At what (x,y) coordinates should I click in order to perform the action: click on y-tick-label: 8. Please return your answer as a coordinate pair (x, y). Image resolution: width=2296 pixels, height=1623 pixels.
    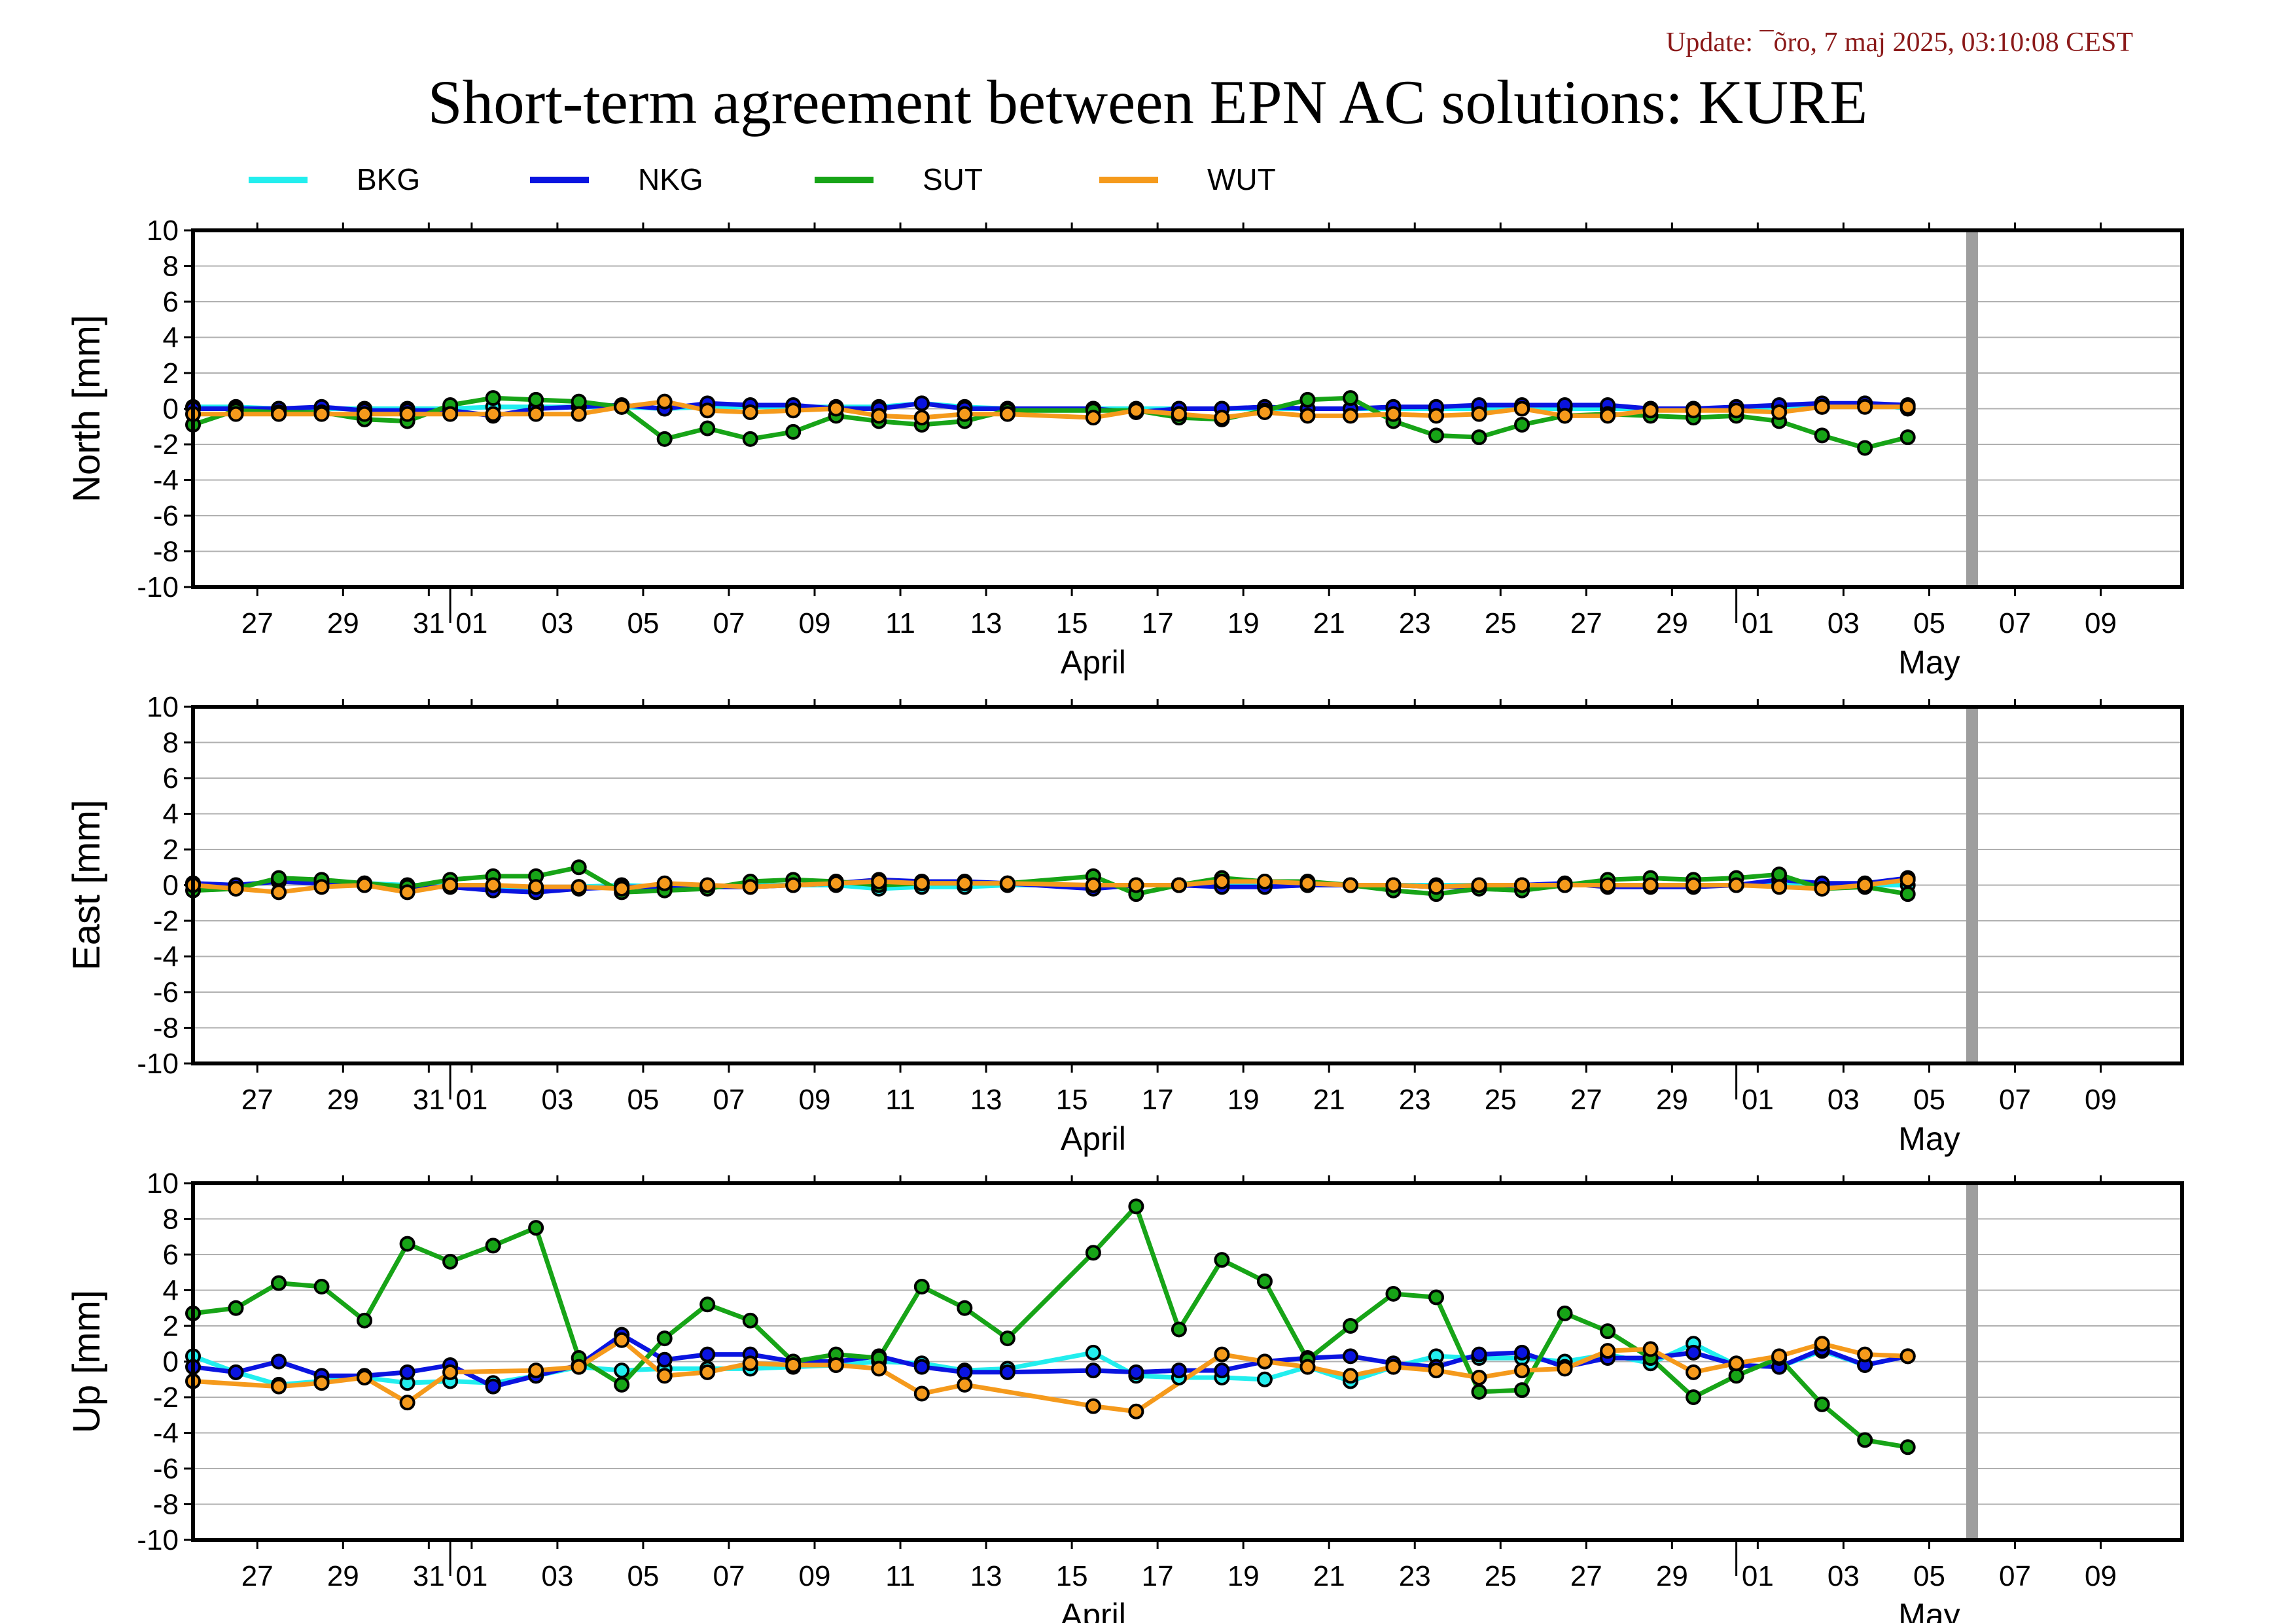
    Looking at the image, I should click on (171, 1220).